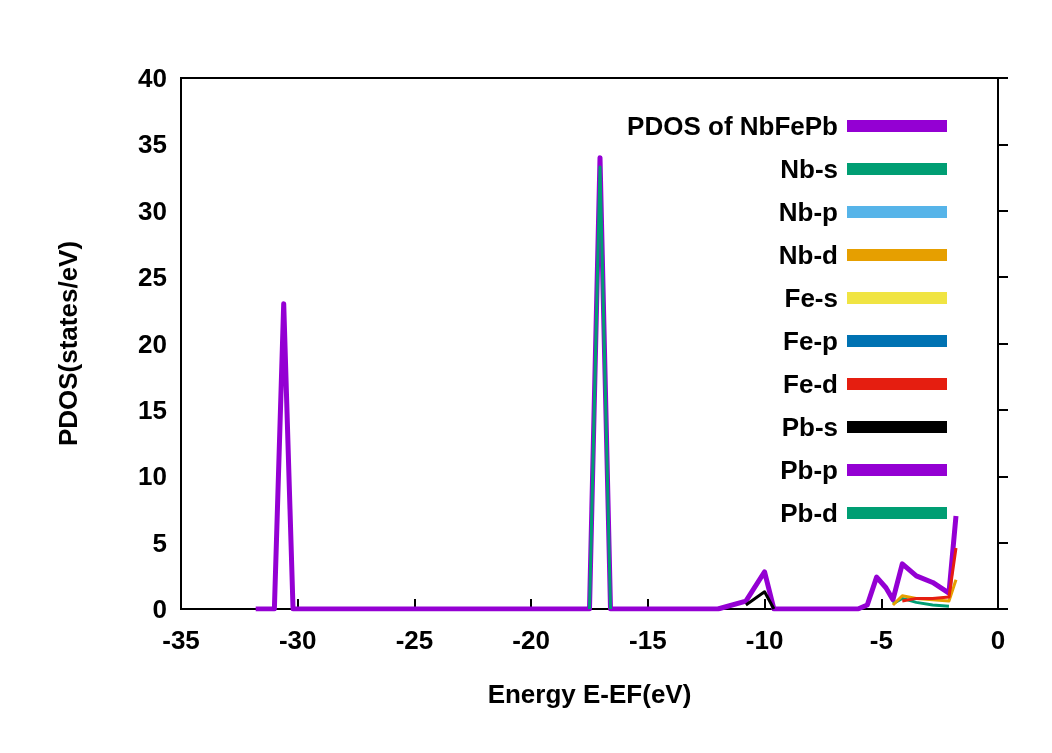 The image size is (1052, 753). What do you see at coordinates (808, 255) in the screenshot?
I see `legend-label: Nb-d` at bounding box center [808, 255].